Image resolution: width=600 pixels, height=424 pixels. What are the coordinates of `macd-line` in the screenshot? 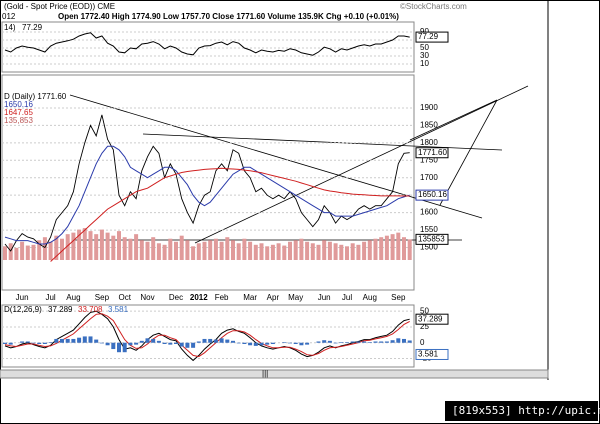 It's located at (207, 336).